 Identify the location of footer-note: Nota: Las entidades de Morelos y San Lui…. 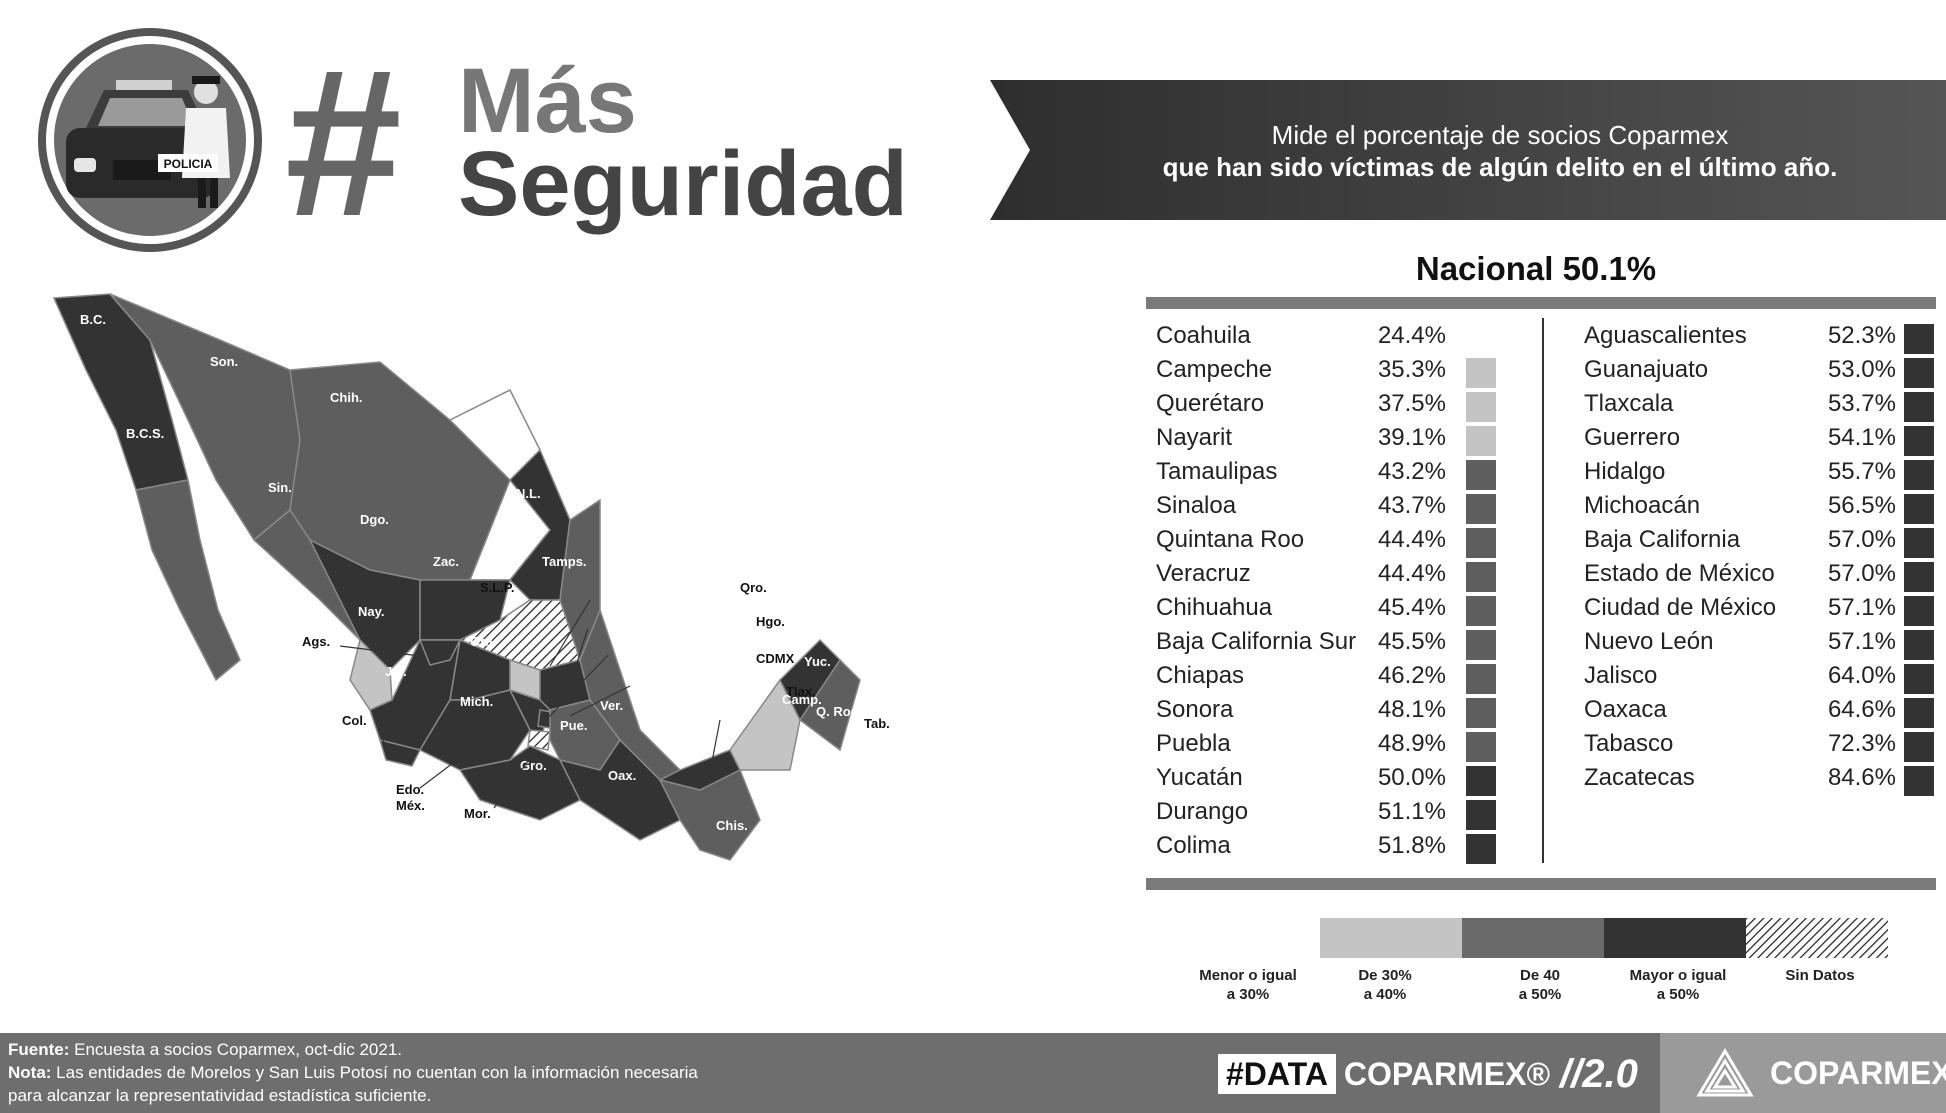
(353, 1072).